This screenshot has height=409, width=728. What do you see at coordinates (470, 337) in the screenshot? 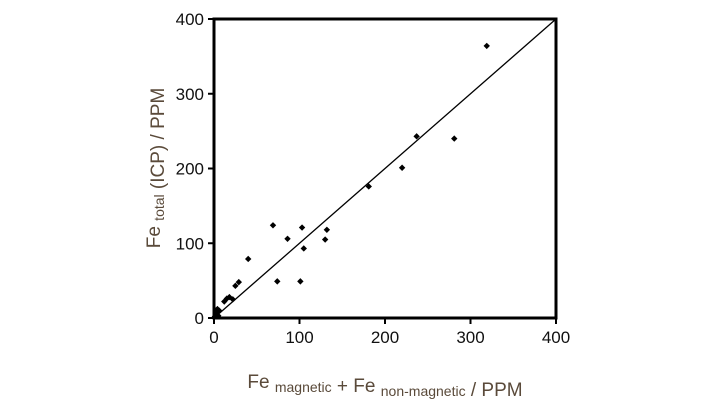
I see `x-tick-label: 300` at bounding box center [470, 337].